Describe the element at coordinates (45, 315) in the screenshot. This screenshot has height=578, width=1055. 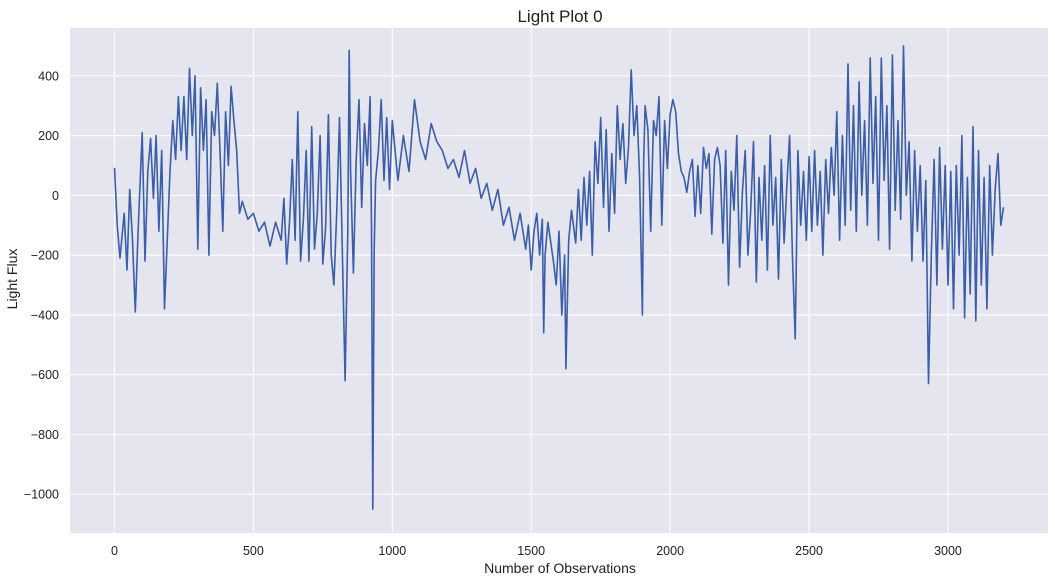
I see `y-tick-label: −400` at that location.